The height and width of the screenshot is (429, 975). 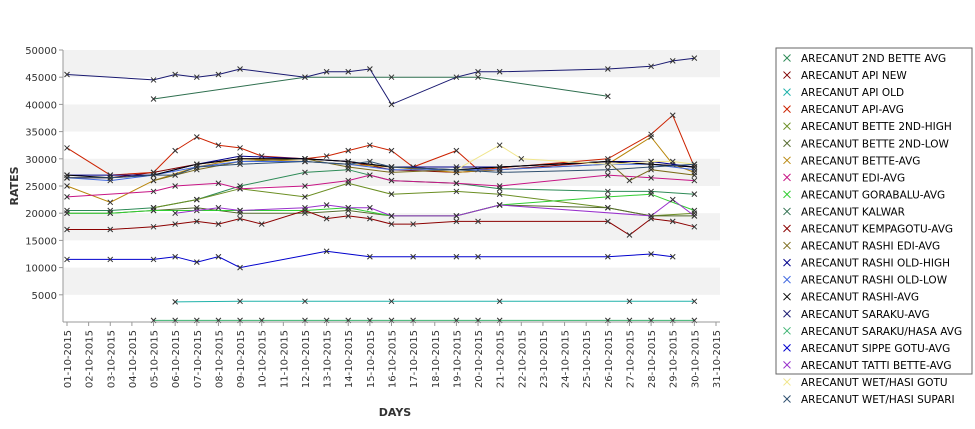 I want to click on legend-label: ARECANUT BETTE 2ND-HIGH, so click(x=876, y=127).